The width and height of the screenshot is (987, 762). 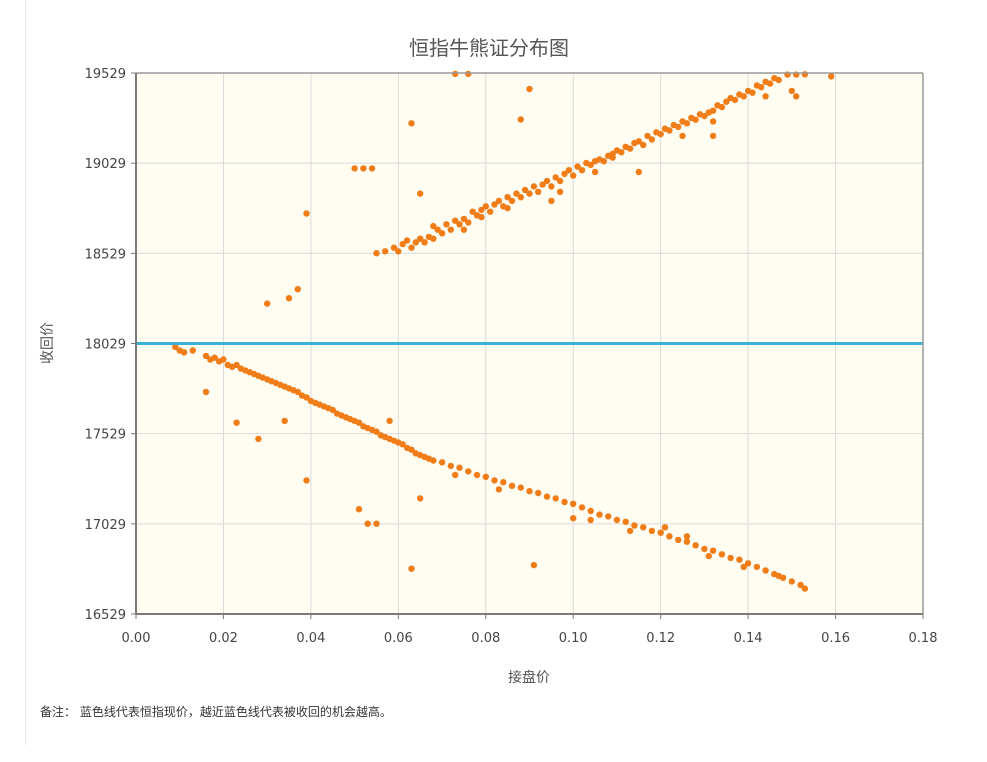 I want to click on x-axis-ticks: 0.00 0.02 0.04 0.06 0.08 0.10 0.12 0.14 0.16 0.18, so click(x=530, y=630).